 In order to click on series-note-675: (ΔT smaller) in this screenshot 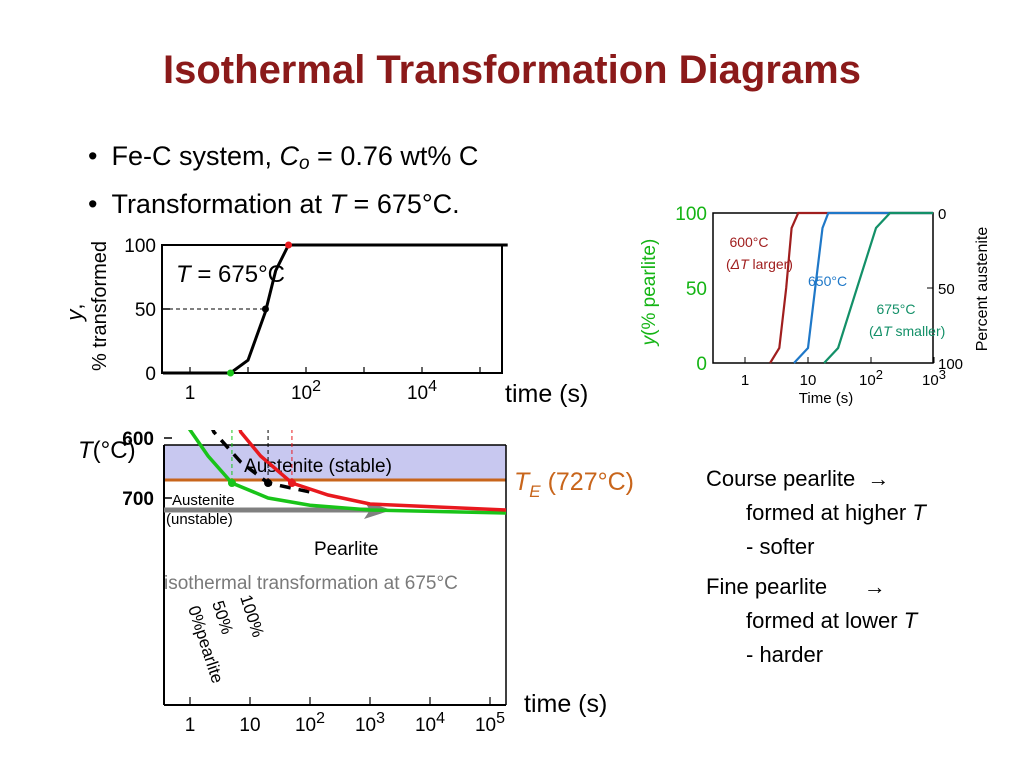, I will do `click(907, 331)`.